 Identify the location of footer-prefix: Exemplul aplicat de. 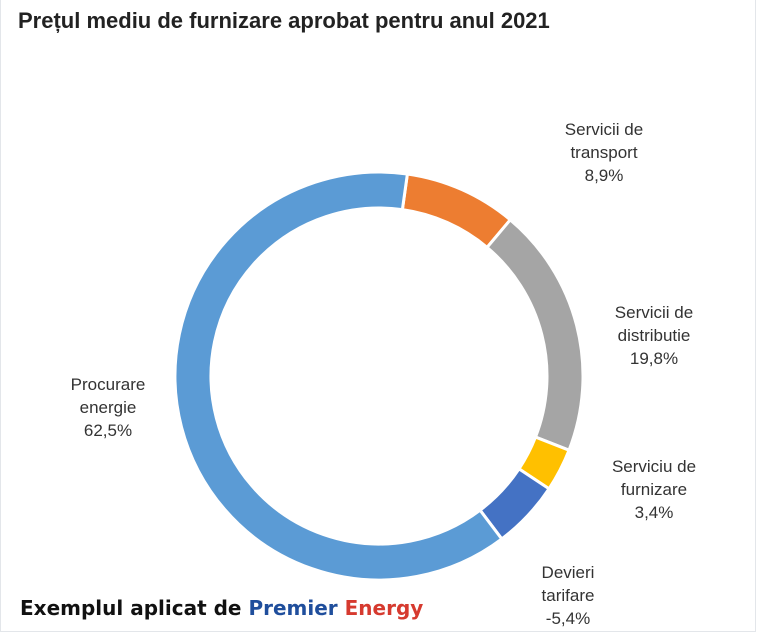
(134, 608).